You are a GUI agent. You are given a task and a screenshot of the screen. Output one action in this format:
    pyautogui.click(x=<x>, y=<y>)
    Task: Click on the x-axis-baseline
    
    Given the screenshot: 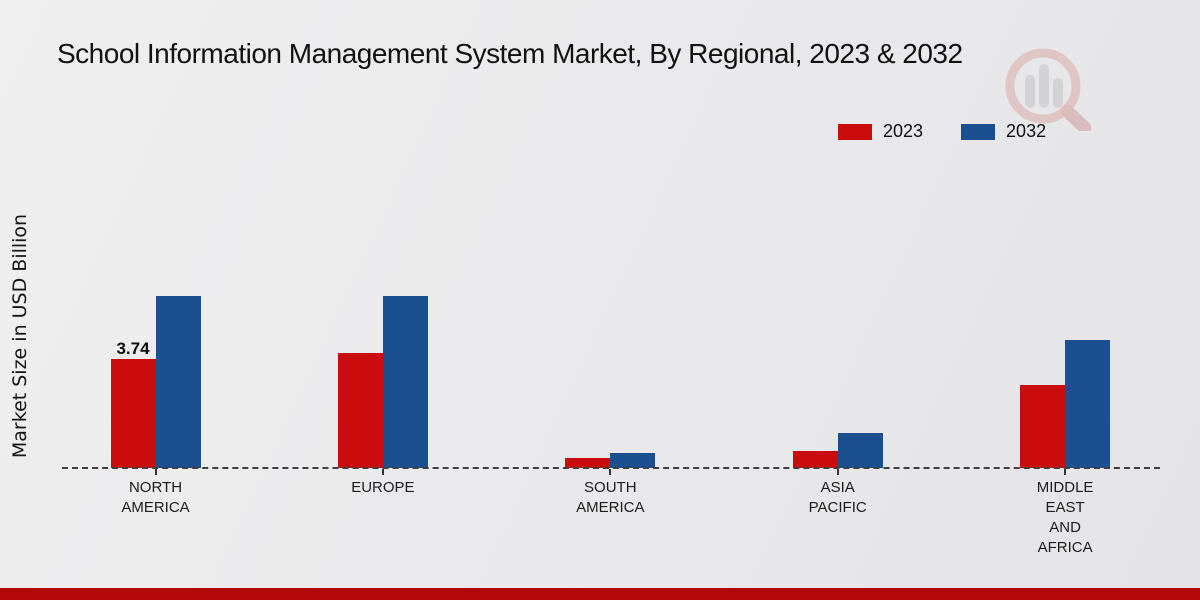 What is the action you would take?
    pyautogui.click(x=611, y=468)
    